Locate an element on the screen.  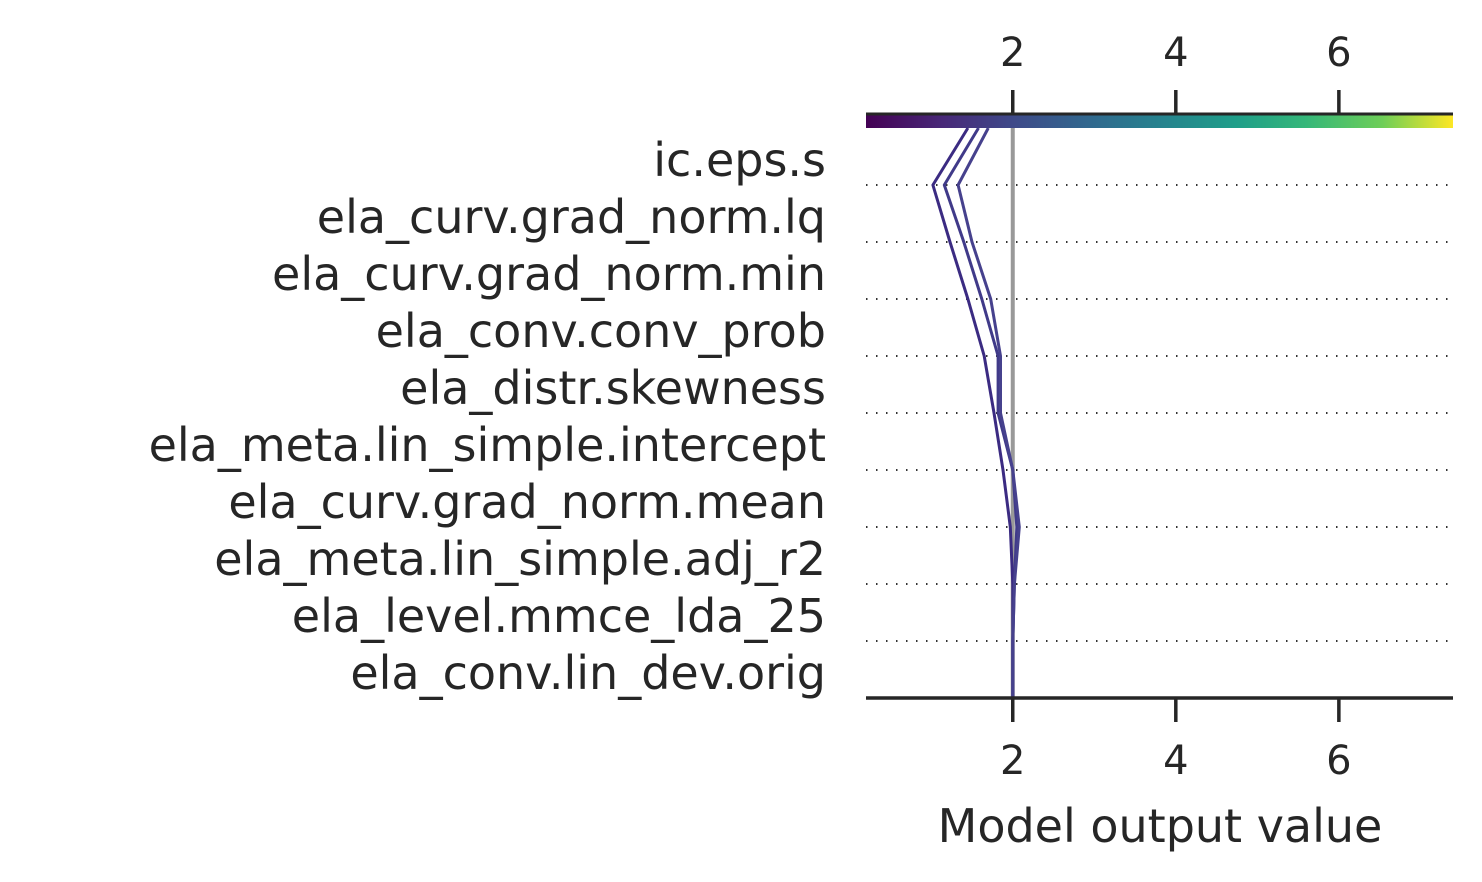
feature-label: ela_meta.lin_simple.adj_r2 is located at coordinates (520, 559).